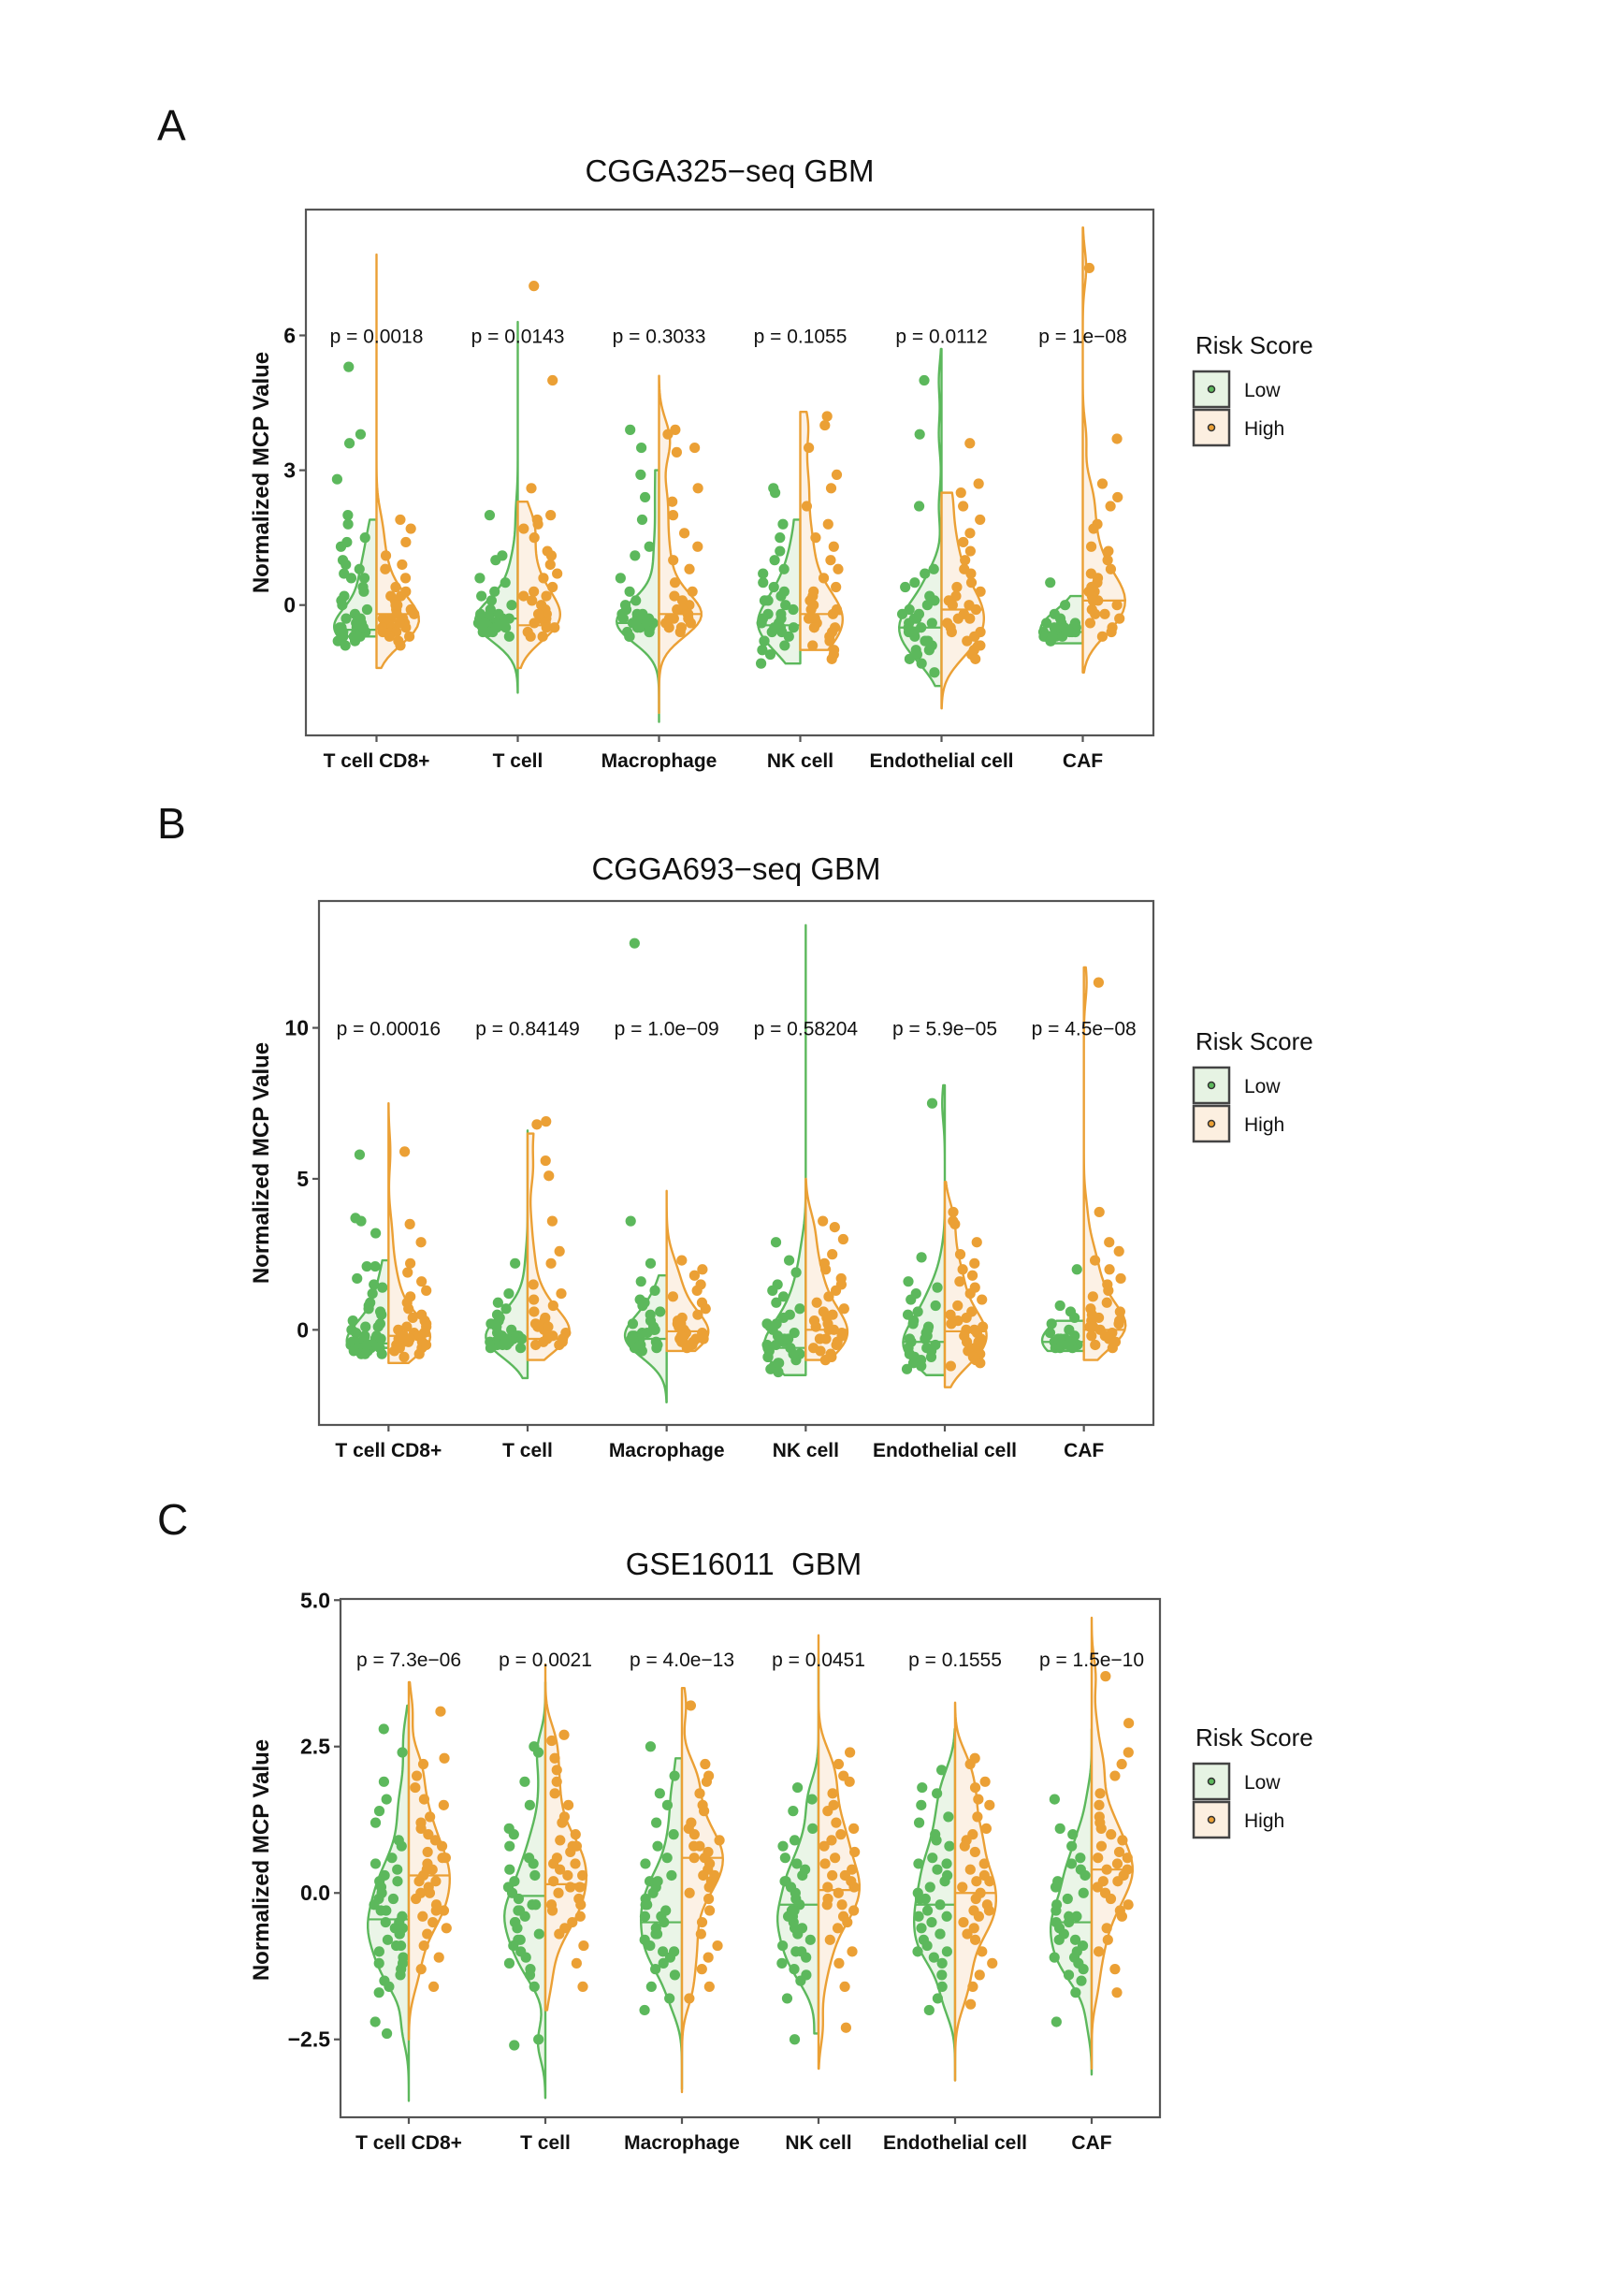 The height and width of the screenshot is (2296, 1623). I want to click on x-tick-label: Endothelial cell, so click(945, 1450).